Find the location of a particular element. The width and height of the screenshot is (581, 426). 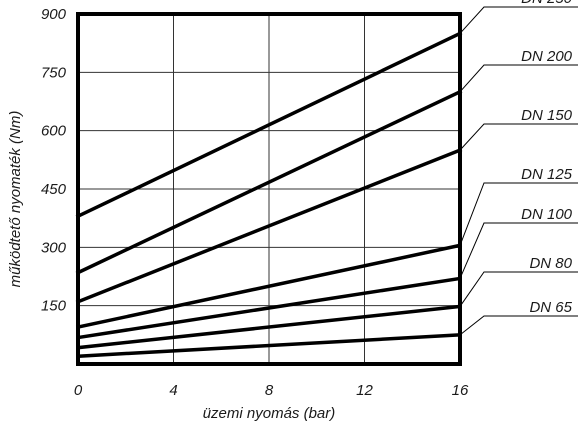

x-tick-label: 0 is located at coordinates (78, 390).